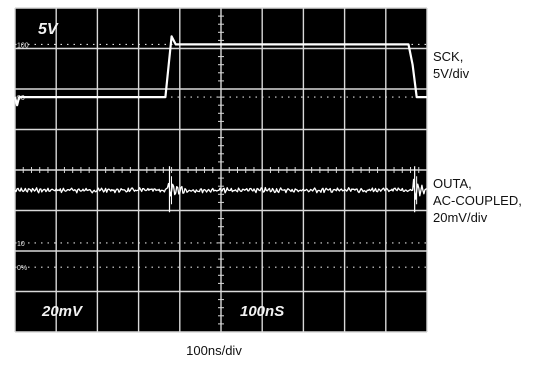  Describe the element at coordinates (221, 189) in the screenshot. I see `series-line-outa` at that location.